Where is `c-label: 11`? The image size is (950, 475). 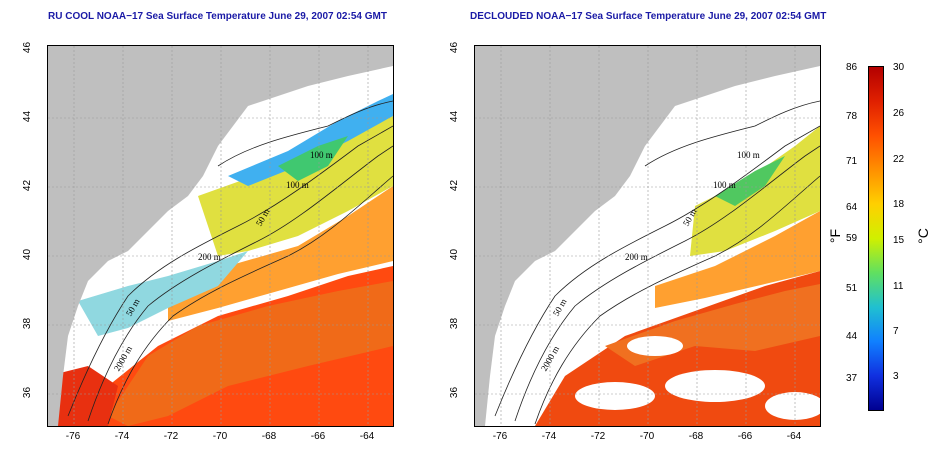
c-label: 11 is located at coordinates (898, 286).